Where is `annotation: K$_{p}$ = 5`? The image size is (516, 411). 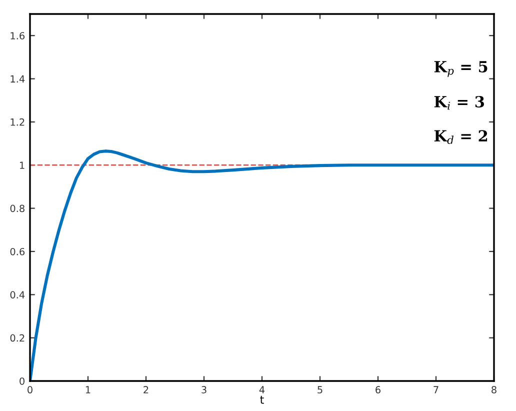
annotation: K$_{p}$ = 5 is located at coordinates (461, 69).